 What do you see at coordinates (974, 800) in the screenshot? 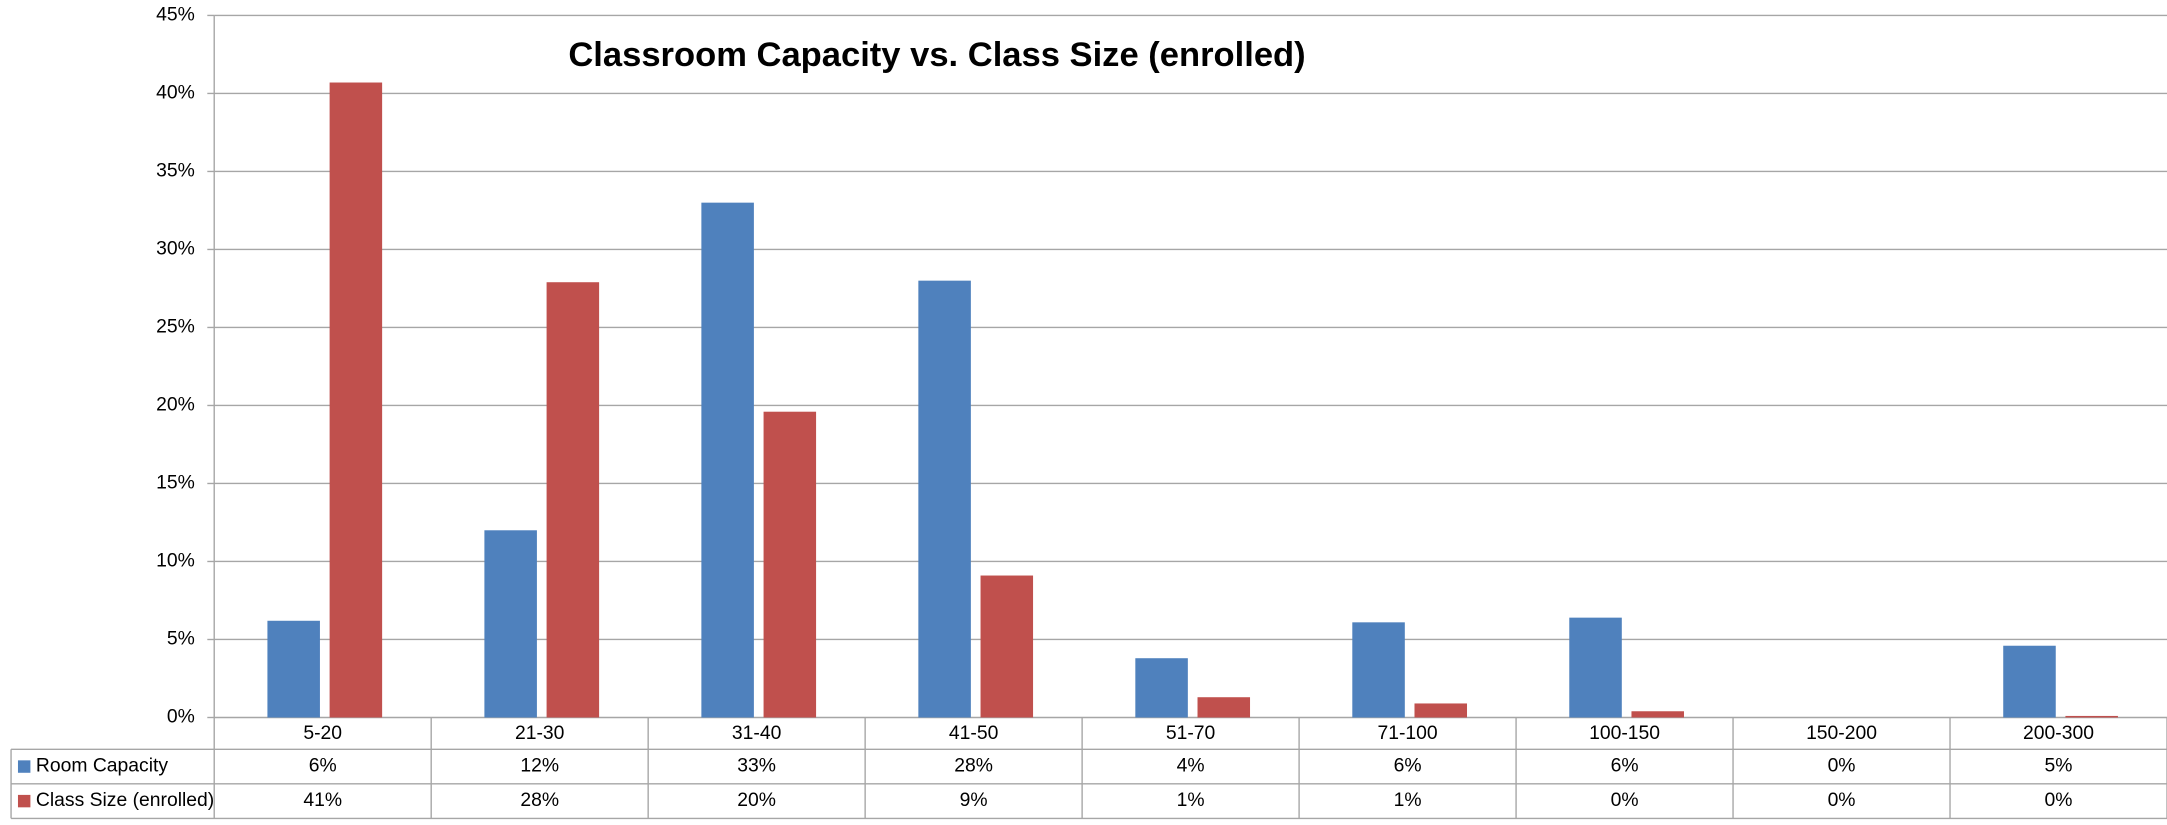
I see `table-value: 9%` at bounding box center [974, 800].